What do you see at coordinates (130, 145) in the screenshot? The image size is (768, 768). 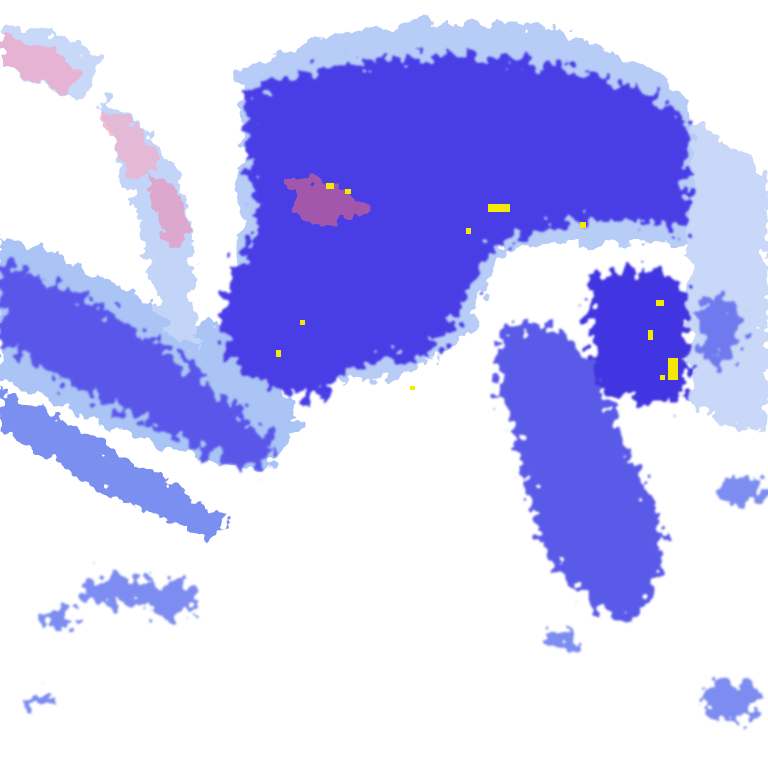 I see `mixed-west` at bounding box center [130, 145].